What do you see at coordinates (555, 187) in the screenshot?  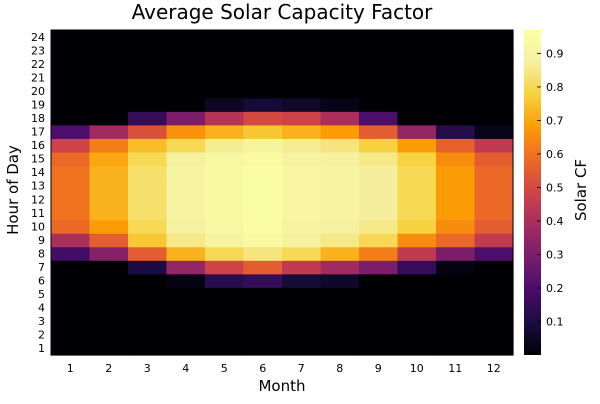 I see `colorbar-tick-label: 0.5` at bounding box center [555, 187].